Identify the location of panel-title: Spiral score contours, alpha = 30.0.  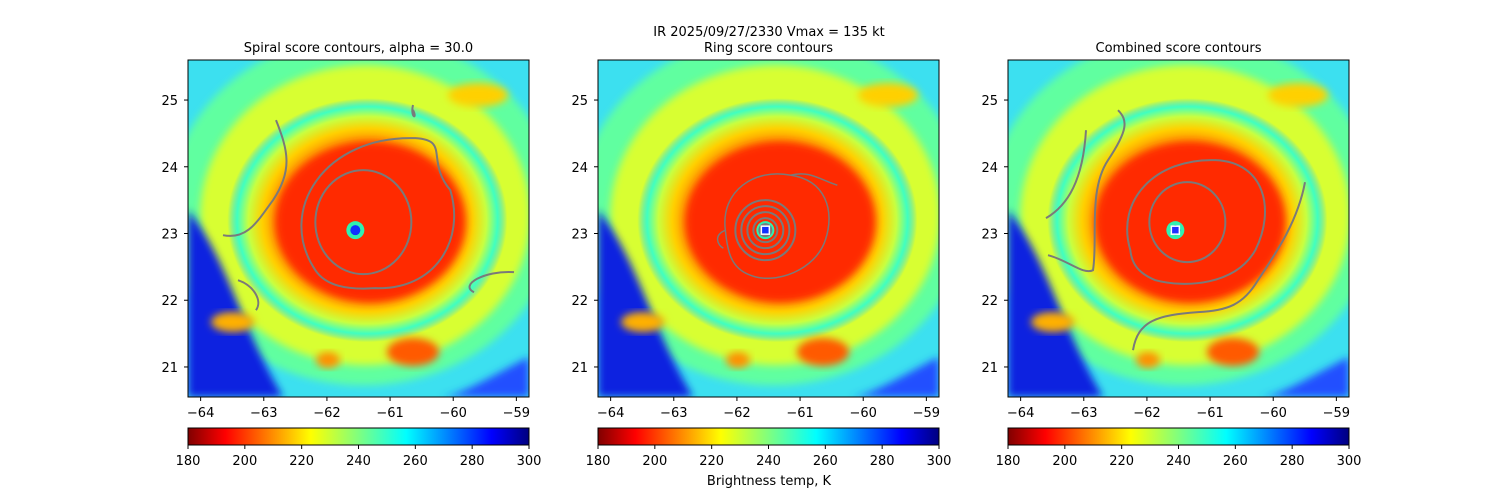
(358, 48).